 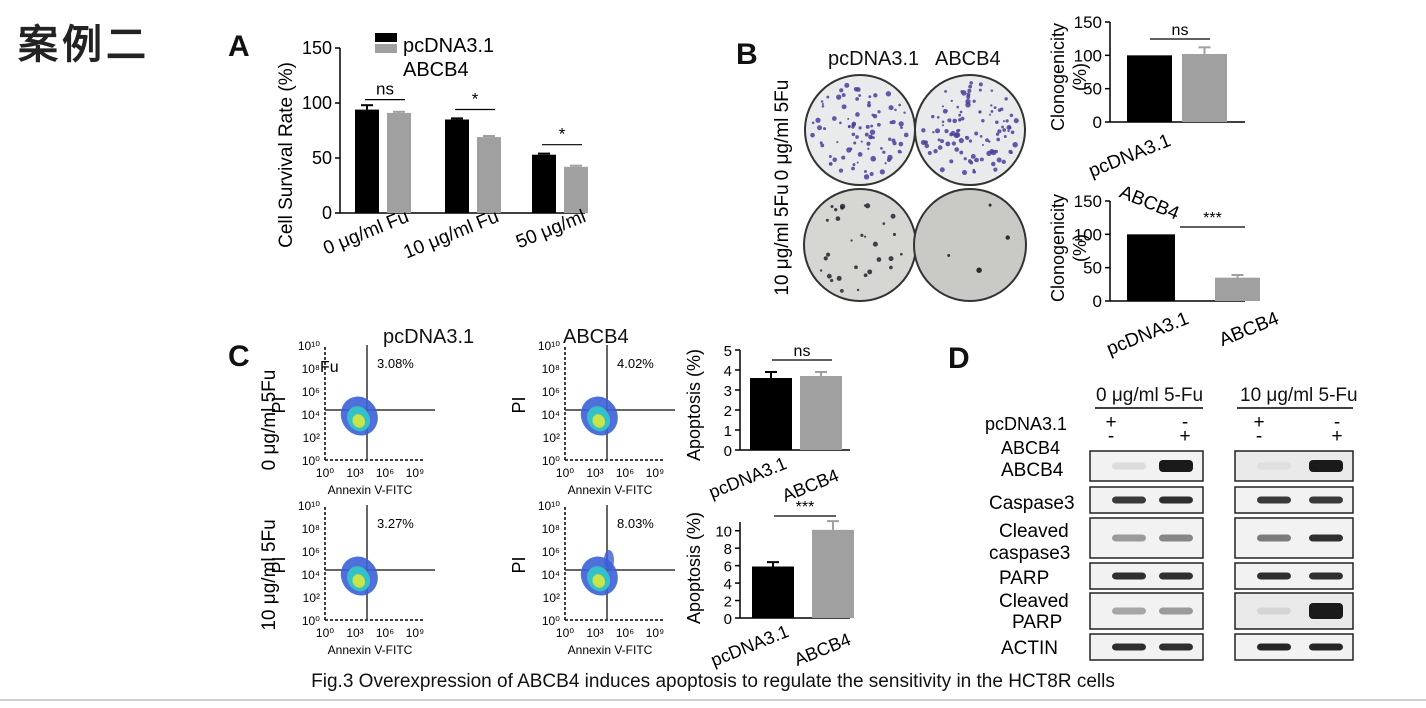 What do you see at coordinates (519, 404) in the screenshot?
I see `flow-ylabel-1: PI` at bounding box center [519, 404].